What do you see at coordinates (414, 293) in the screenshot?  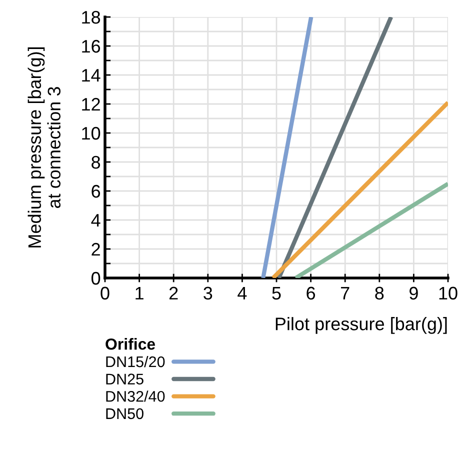 I see `x-tick-label: 9` at bounding box center [414, 293].